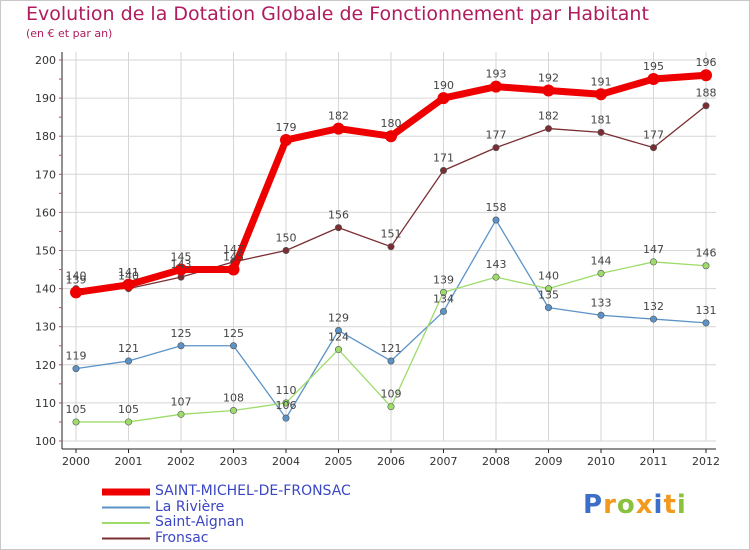 This screenshot has height=550, width=750. I want to click on x-tick-label: 2002, so click(181, 461).